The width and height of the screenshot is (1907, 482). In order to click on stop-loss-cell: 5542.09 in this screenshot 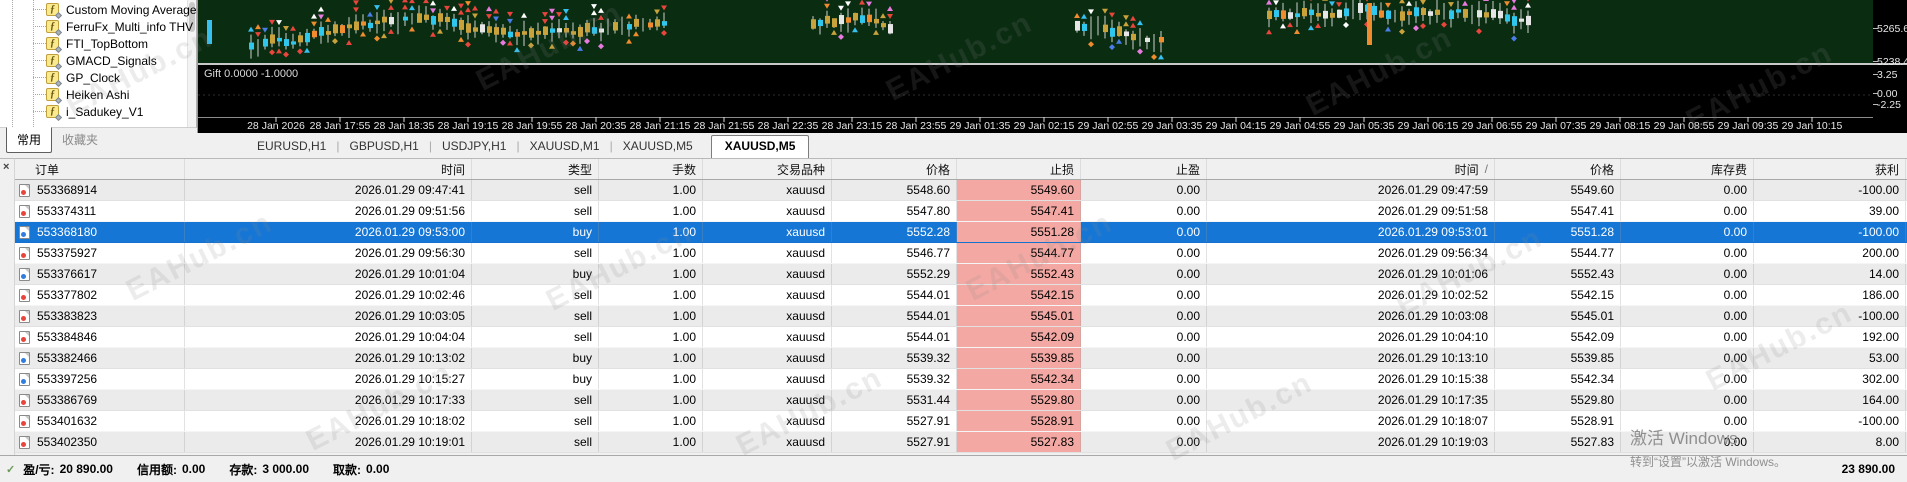, I will do `click(1019, 337)`.